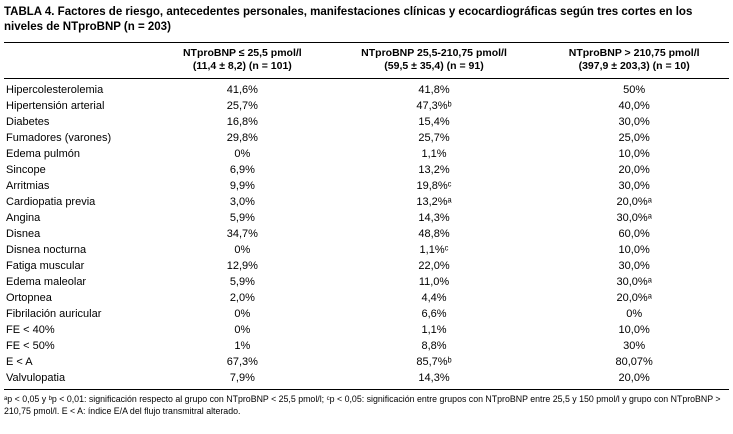 The height and width of the screenshot is (434, 733). Describe the element at coordinates (634, 90) in the screenshot. I see `cell-value: 50%` at that location.